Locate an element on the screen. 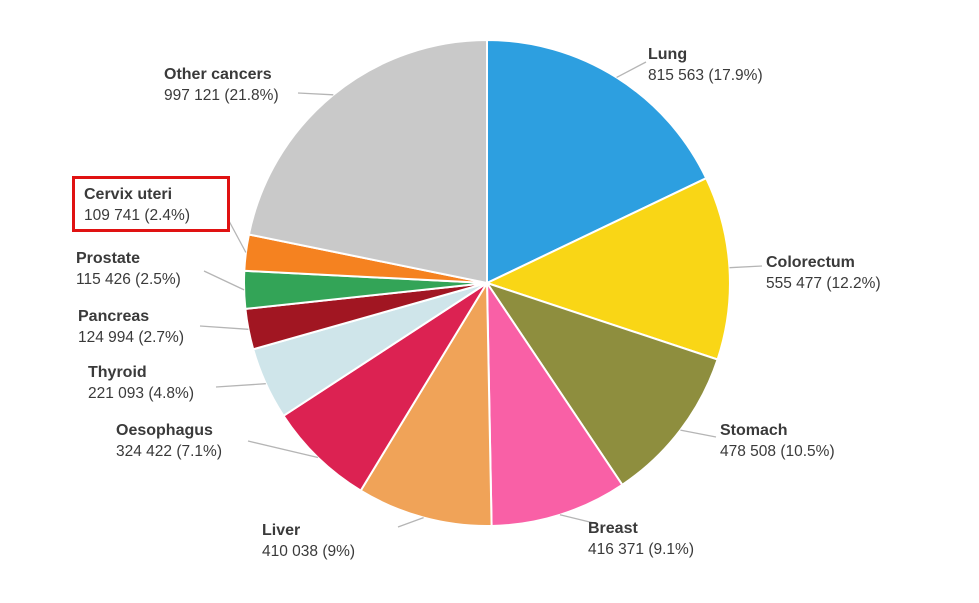  label-stomach-value: 478 508 (10.5%) is located at coordinates (777, 451).